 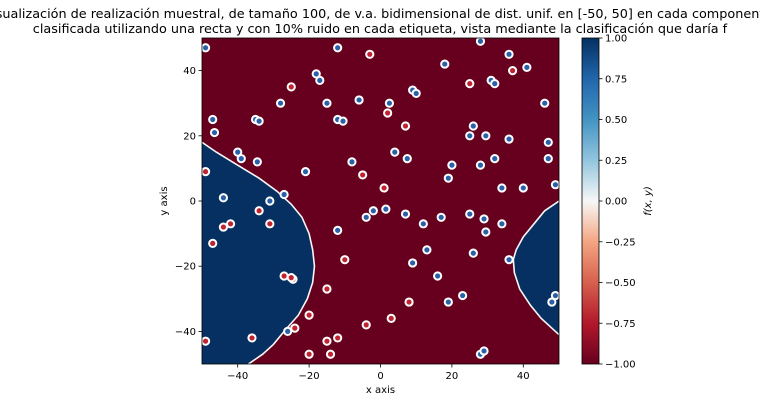 I want to click on colorbar-ticks: 1.00 0.75 0.50 0.25 0.00 −0.25 −0.50 −0.75 −1.00, so click(x=617, y=202).